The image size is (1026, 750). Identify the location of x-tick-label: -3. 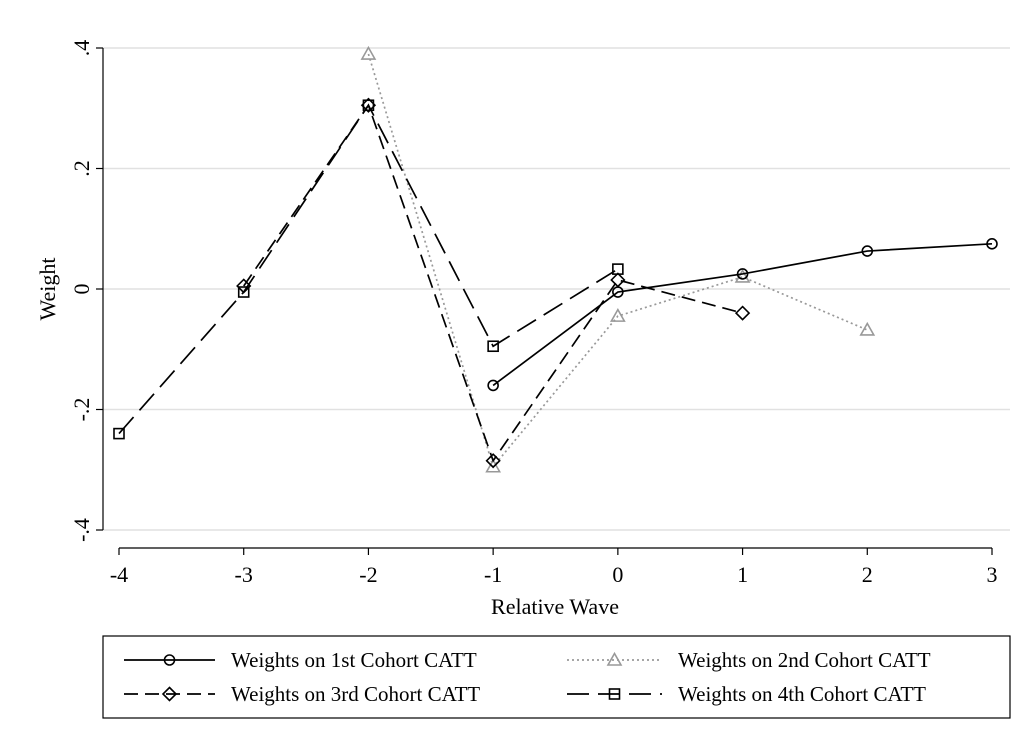
(244, 574).